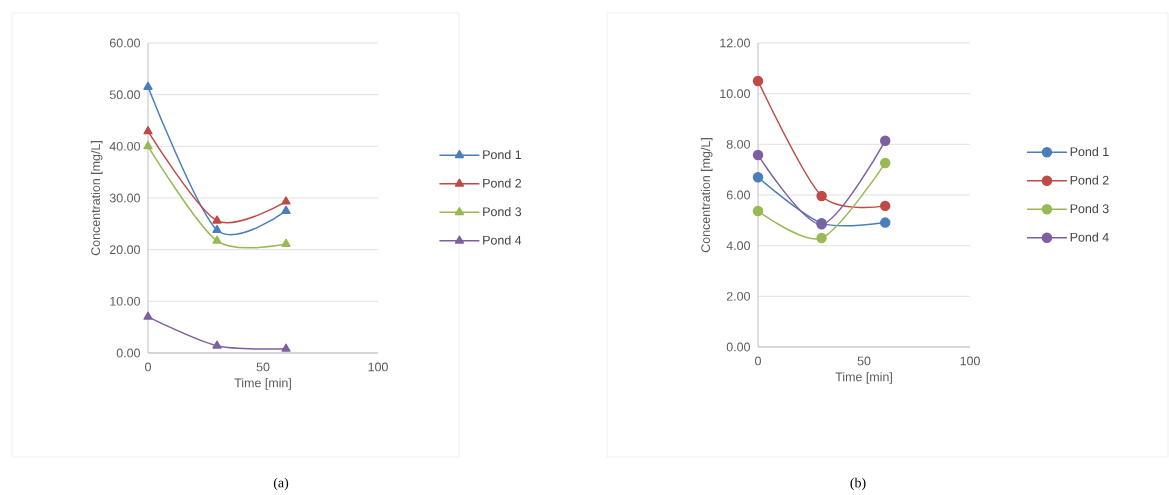 The width and height of the screenshot is (1169, 495). What do you see at coordinates (738, 144) in the screenshot?
I see `y-tick-label: 8.00` at bounding box center [738, 144].